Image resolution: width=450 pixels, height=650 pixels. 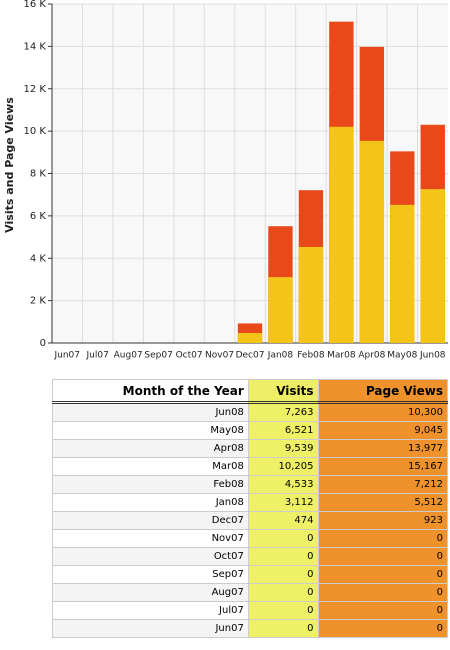 I want to click on table-row: Feb08 4,533 7,212, so click(x=250, y=484).